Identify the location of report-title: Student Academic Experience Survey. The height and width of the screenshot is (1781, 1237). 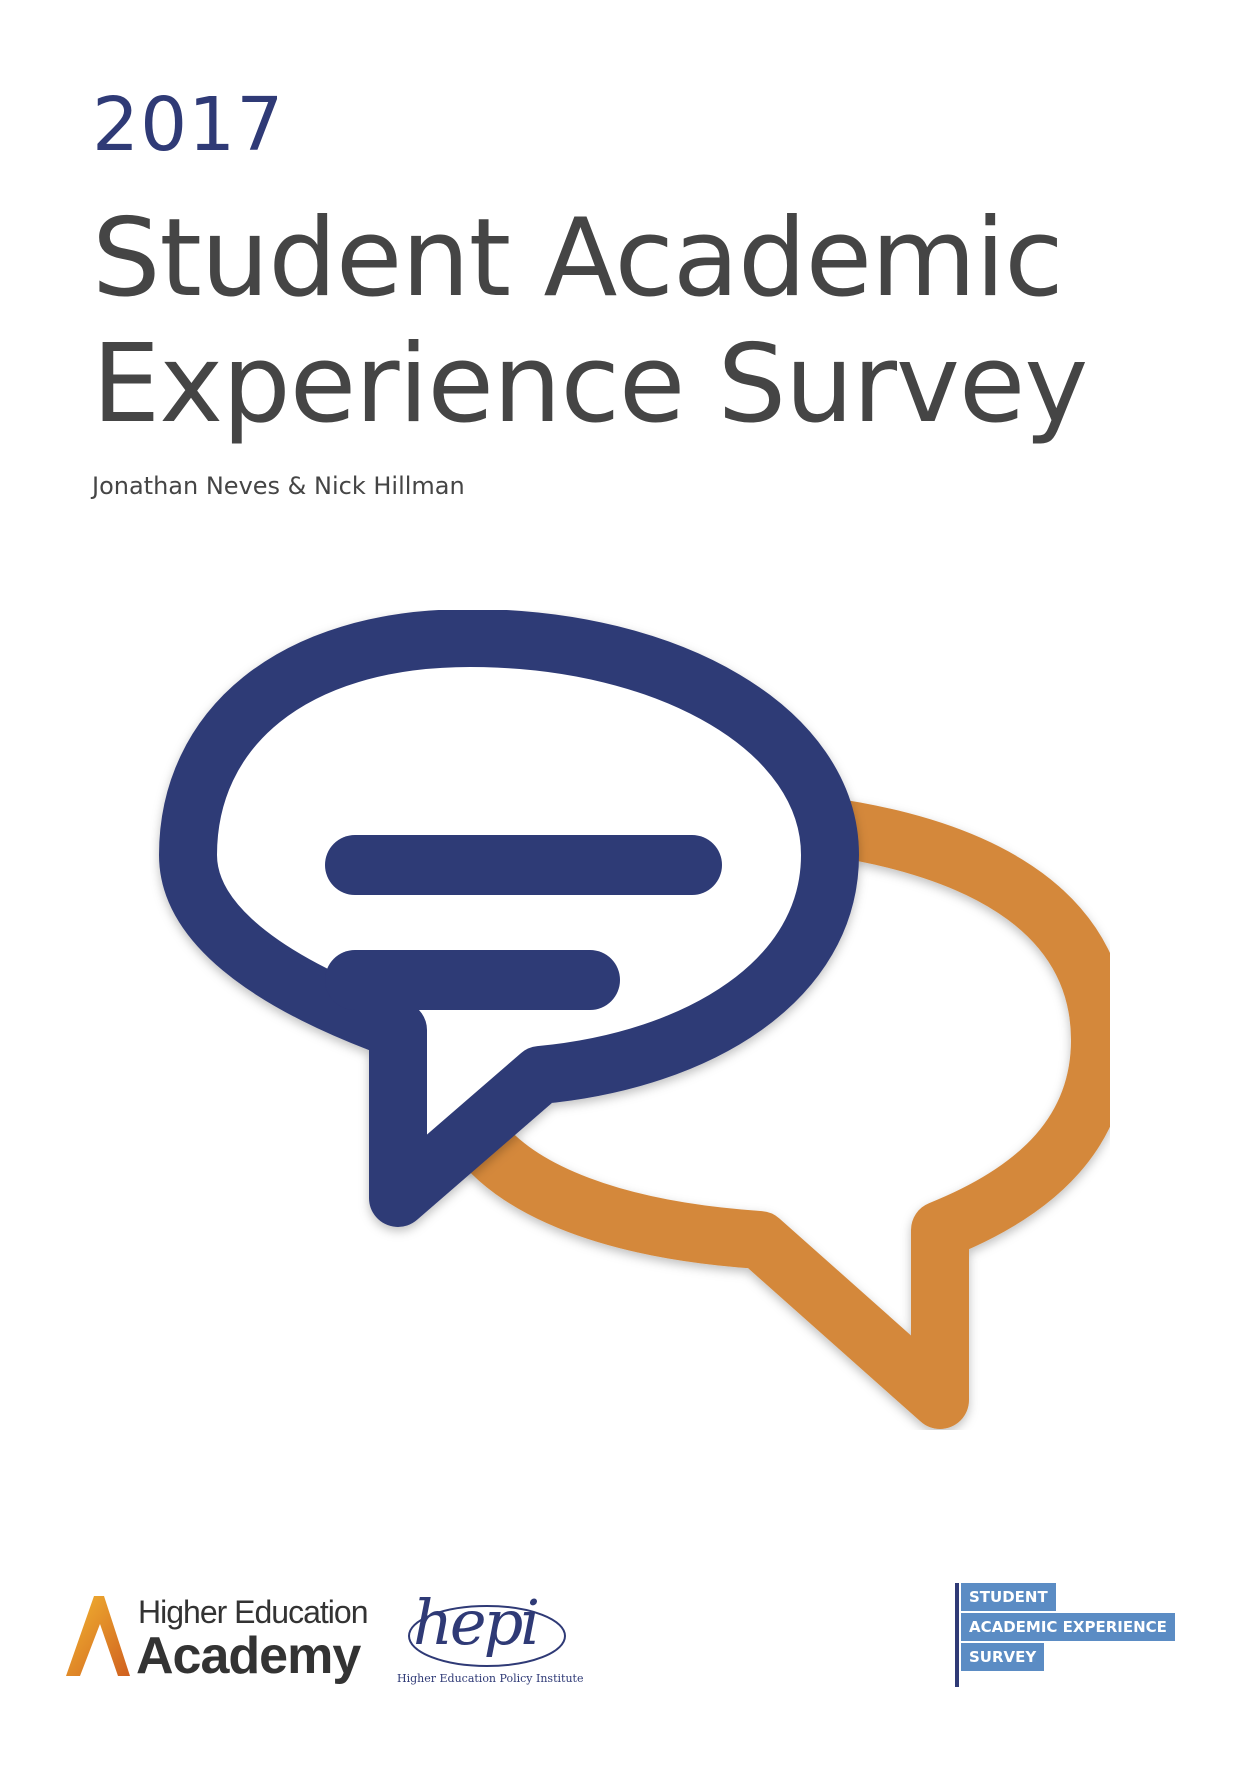
(589, 322).